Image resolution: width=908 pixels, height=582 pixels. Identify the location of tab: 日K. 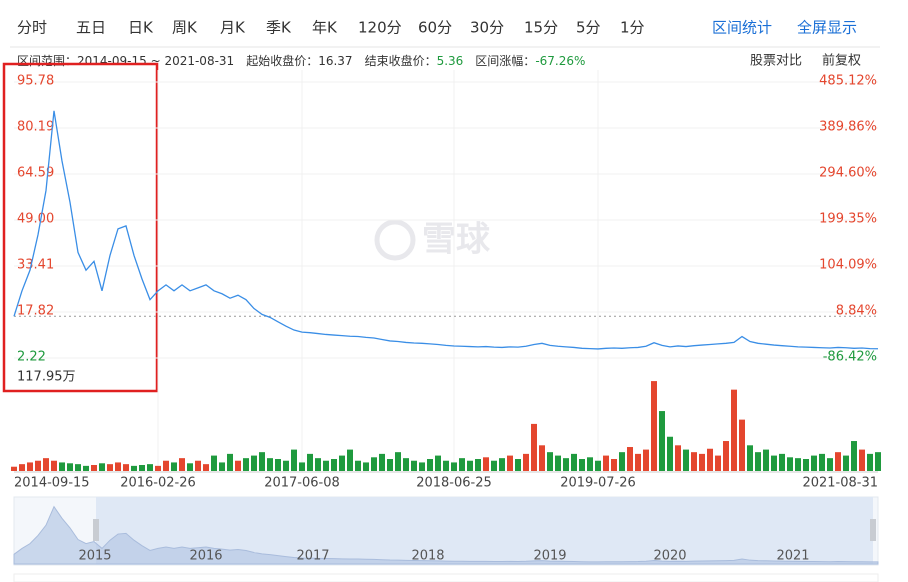
(141, 28).